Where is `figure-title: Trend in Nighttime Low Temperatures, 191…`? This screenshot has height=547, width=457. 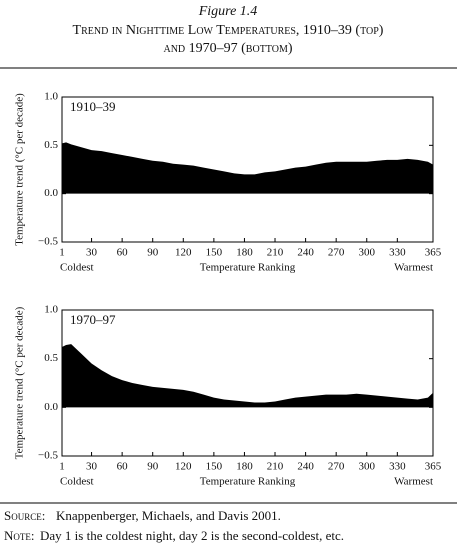
figure-title: Trend in Nighttime Low Temperatures, 191… is located at coordinates (228, 30).